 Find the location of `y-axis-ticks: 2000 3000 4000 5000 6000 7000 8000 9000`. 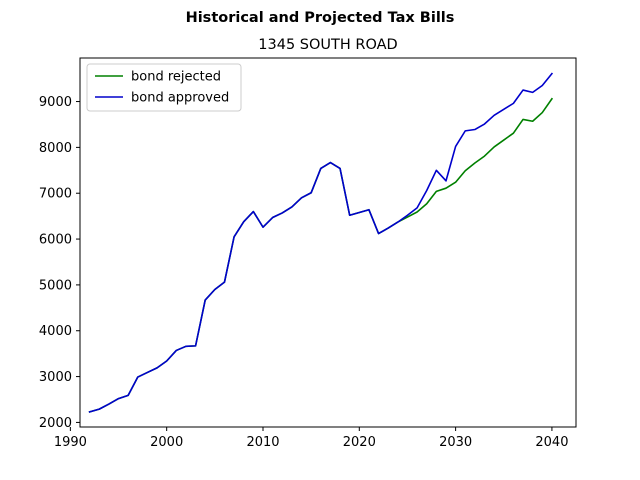

y-axis-ticks: 2000 3000 4000 5000 6000 7000 8000 9000 is located at coordinates (59, 263).